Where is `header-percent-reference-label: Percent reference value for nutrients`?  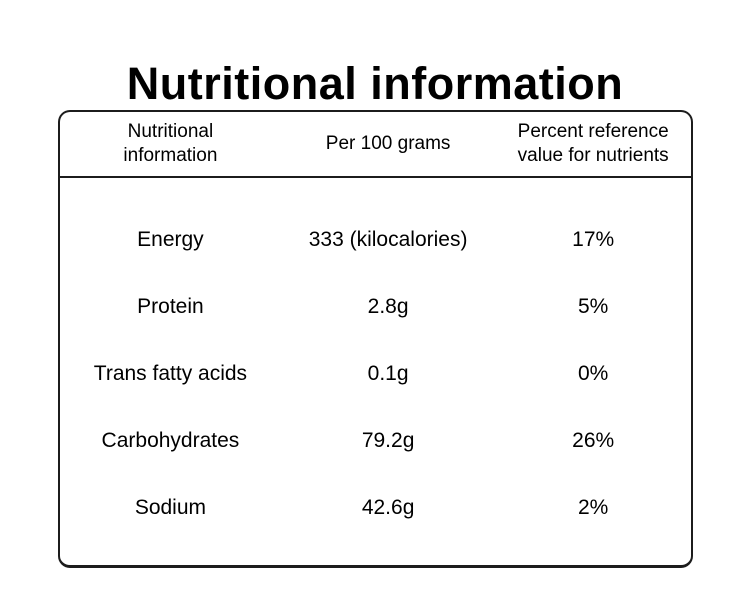 header-percent-reference-label: Percent reference value for nutrients is located at coordinates (593, 143).